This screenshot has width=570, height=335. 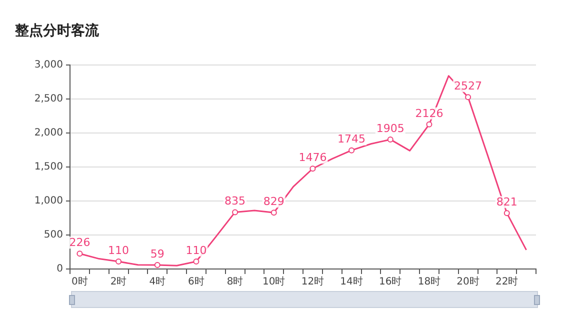 What do you see at coordinates (312, 157) in the screenshot?
I see `data-label: 1476` at bounding box center [312, 157].